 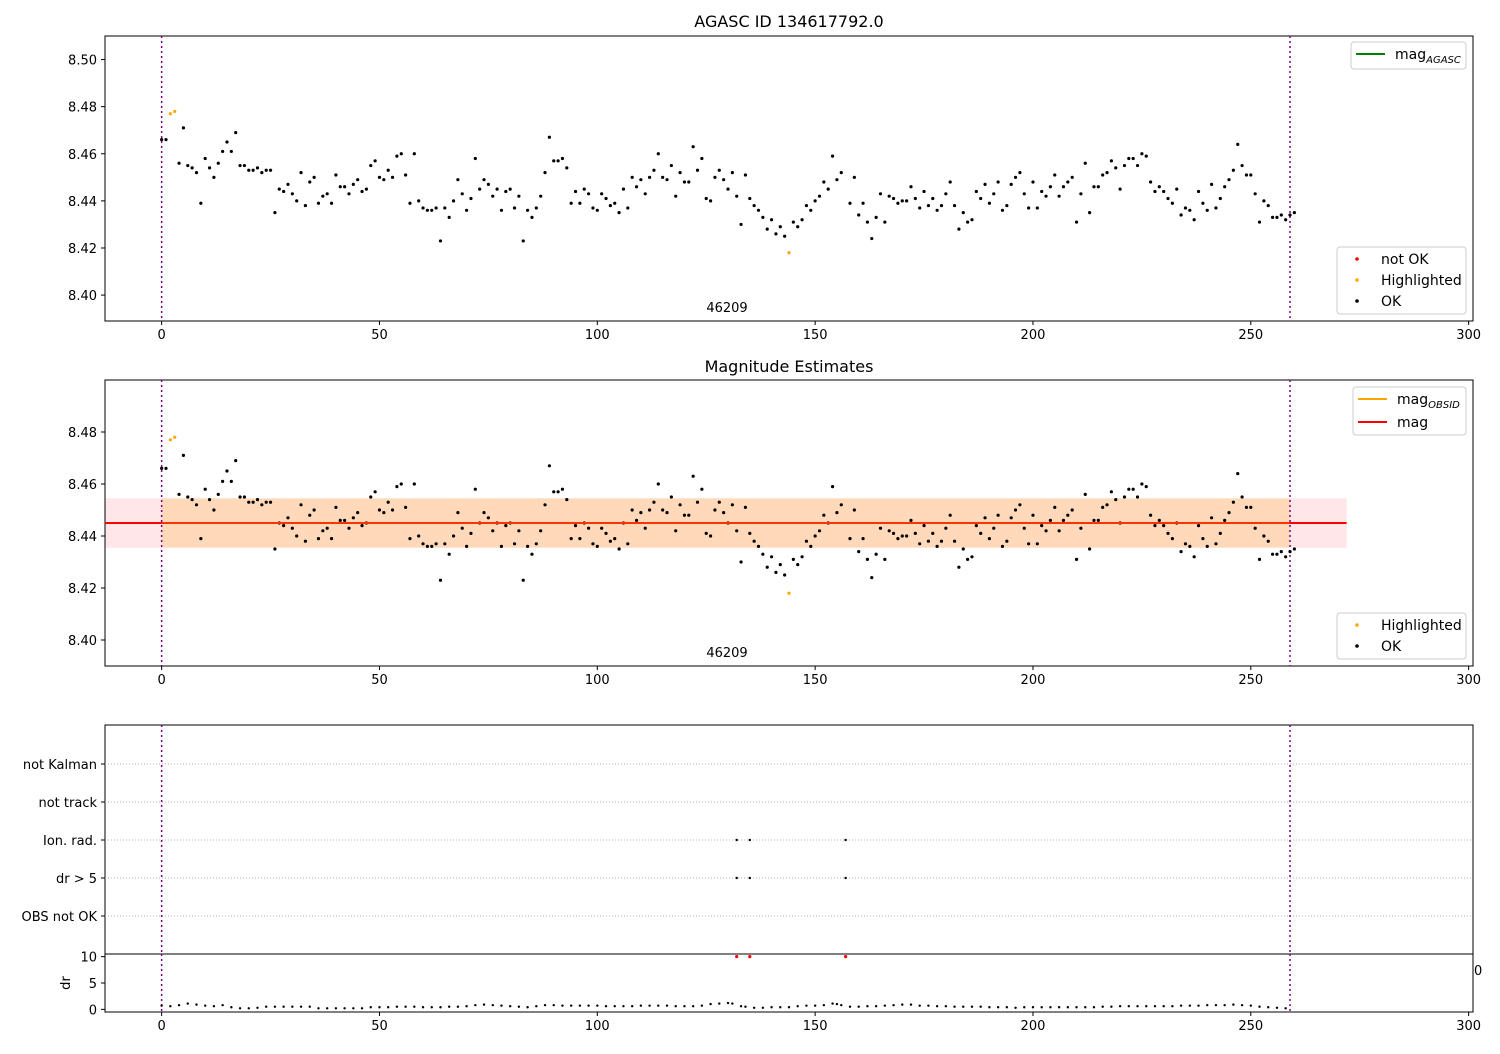 What do you see at coordinates (789, 366) in the screenshot?
I see `chart-title: Magnitude Estimates` at bounding box center [789, 366].